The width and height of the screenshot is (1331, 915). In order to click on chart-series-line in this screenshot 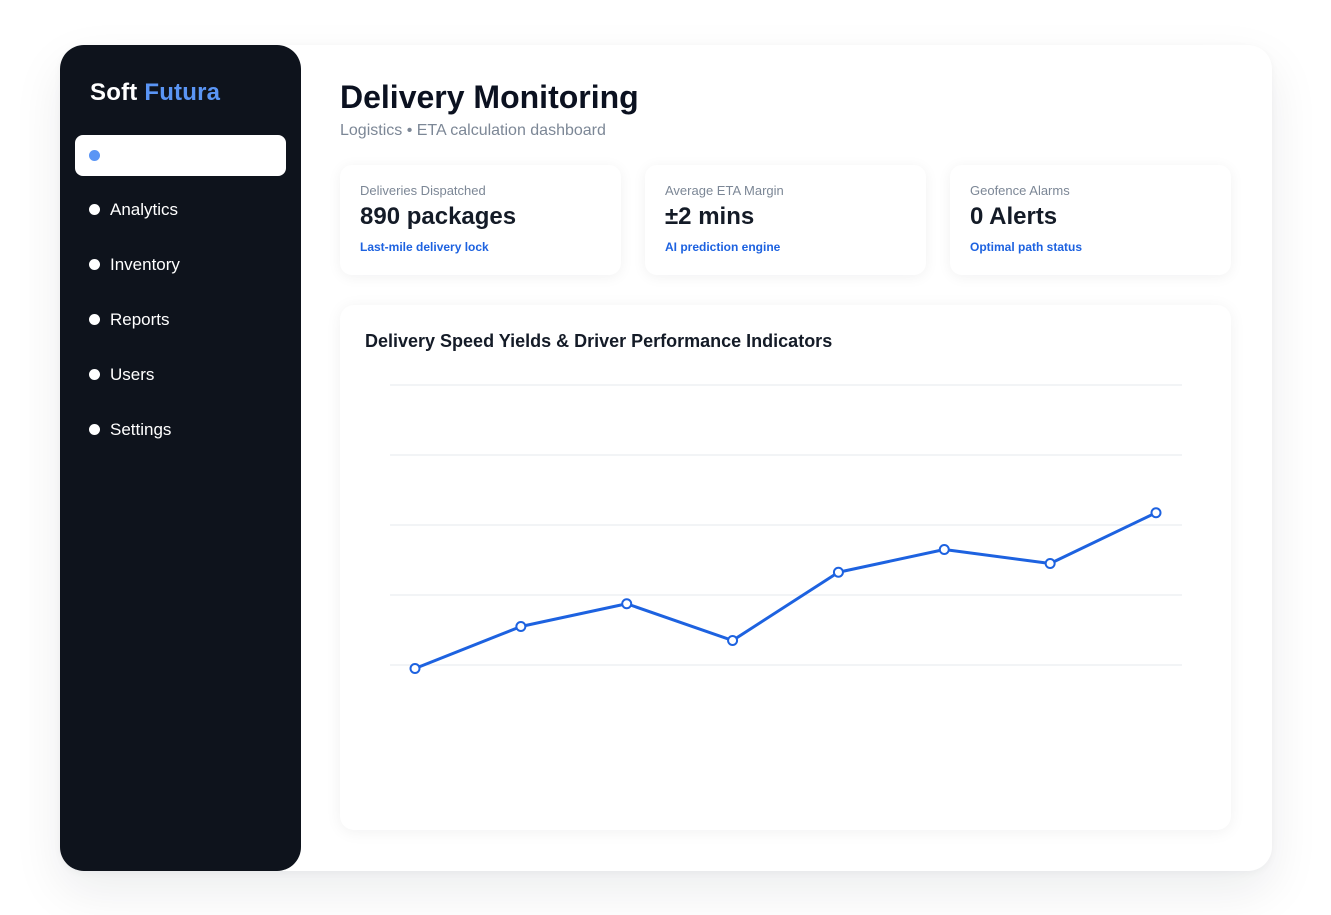, I will do `click(785, 590)`.